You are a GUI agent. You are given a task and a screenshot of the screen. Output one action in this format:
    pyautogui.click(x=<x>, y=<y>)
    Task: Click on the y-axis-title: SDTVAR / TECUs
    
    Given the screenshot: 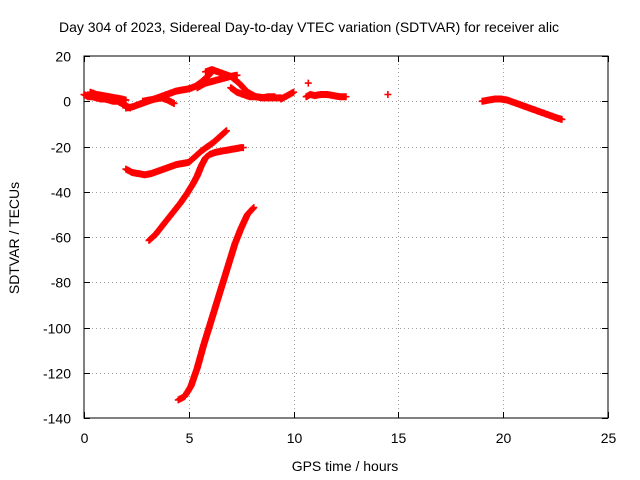 What is the action you would take?
    pyautogui.click(x=14, y=238)
    